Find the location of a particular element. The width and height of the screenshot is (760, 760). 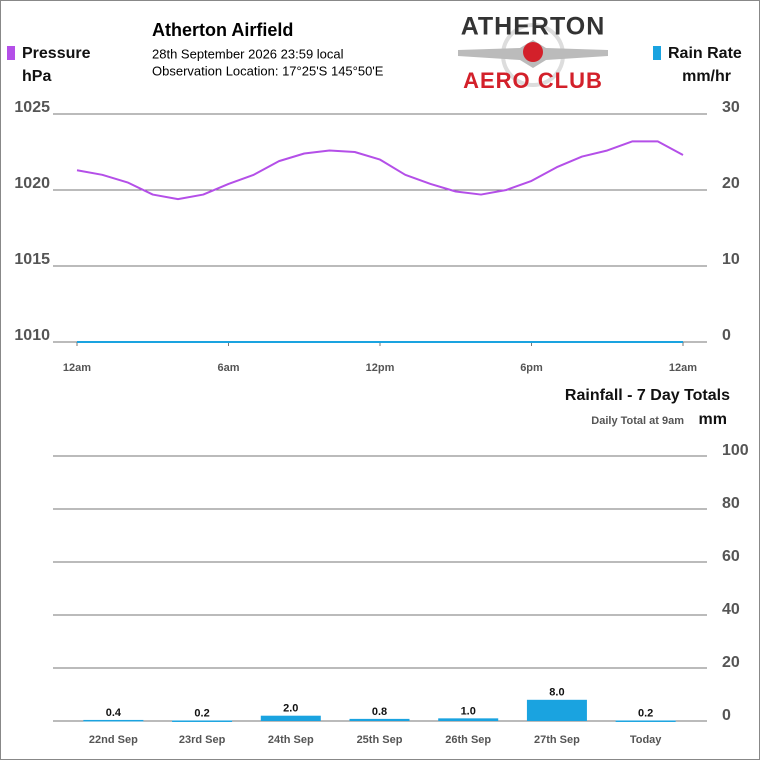

y-tick-label: 1015 is located at coordinates (32, 259).